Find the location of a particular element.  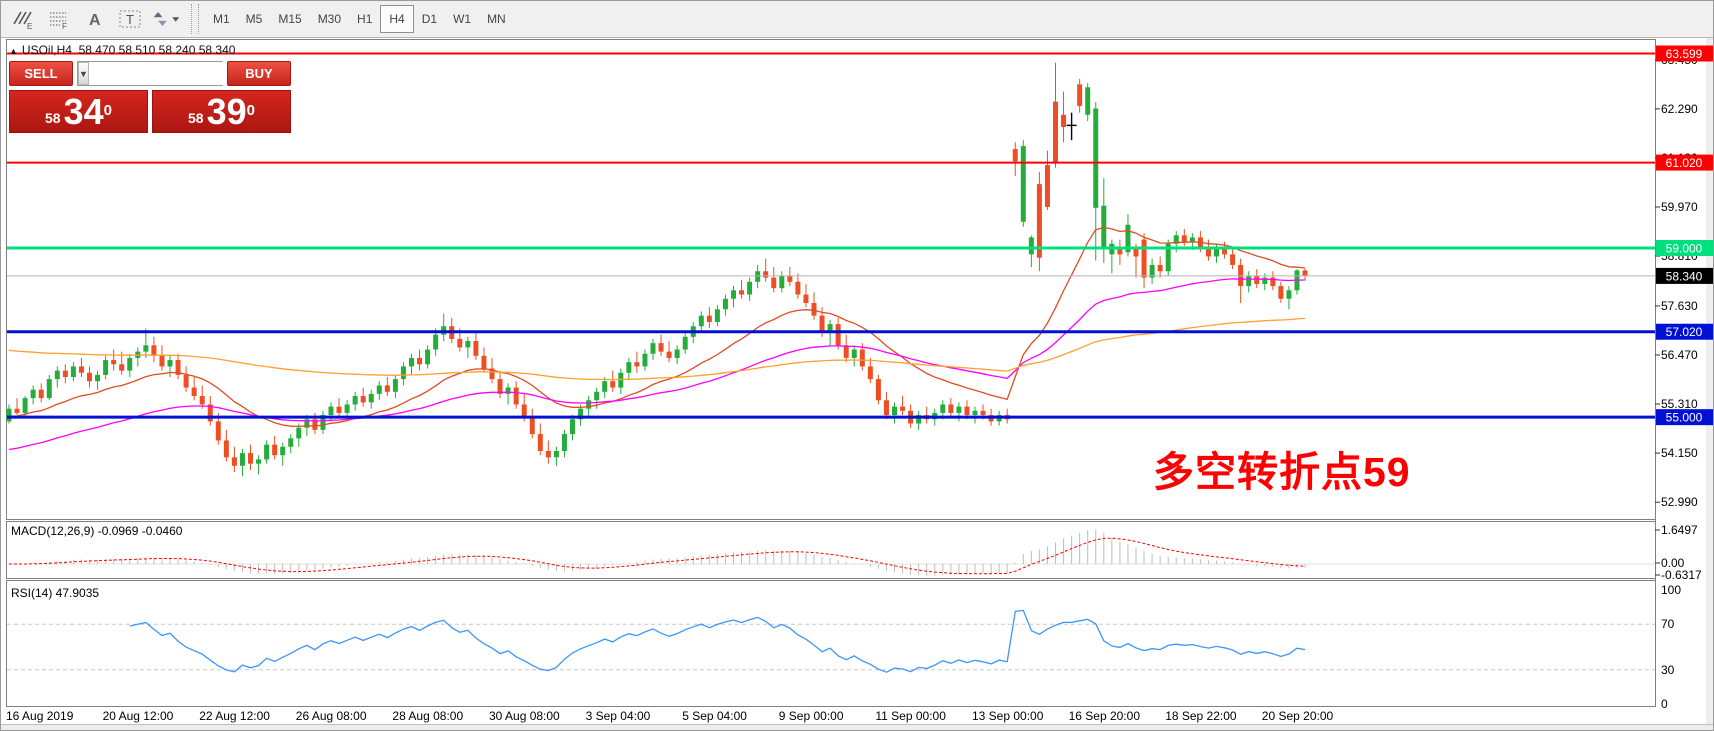

timeframe-button-W1: W1 is located at coordinates (462, 19).